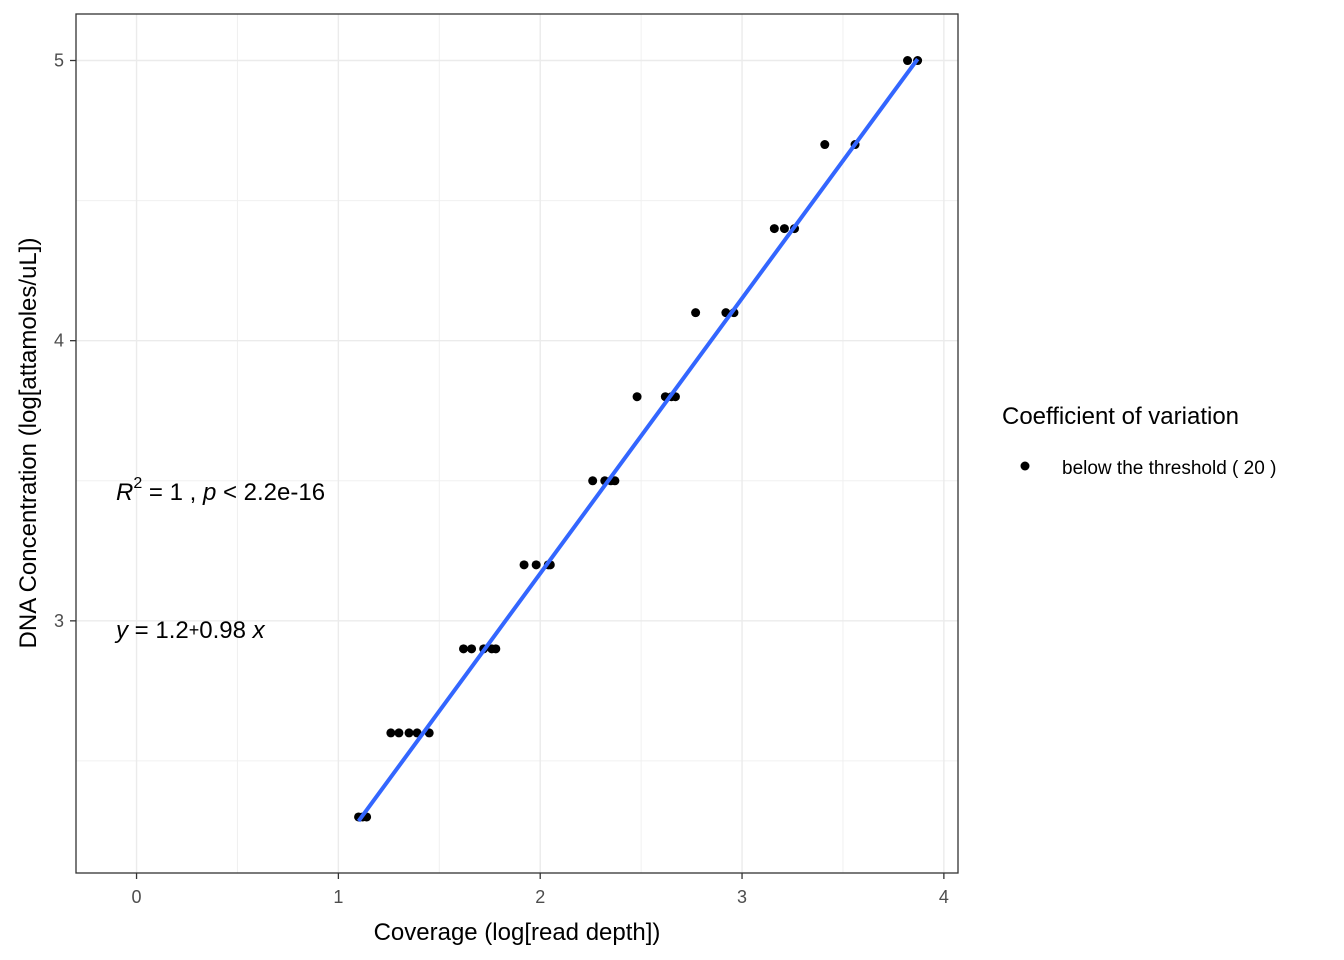 Image resolution: width=1344 pixels, height=960 pixels. Describe the element at coordinates (742, 897) in the screenshot. I see `x-tick-label: 3` at that location.